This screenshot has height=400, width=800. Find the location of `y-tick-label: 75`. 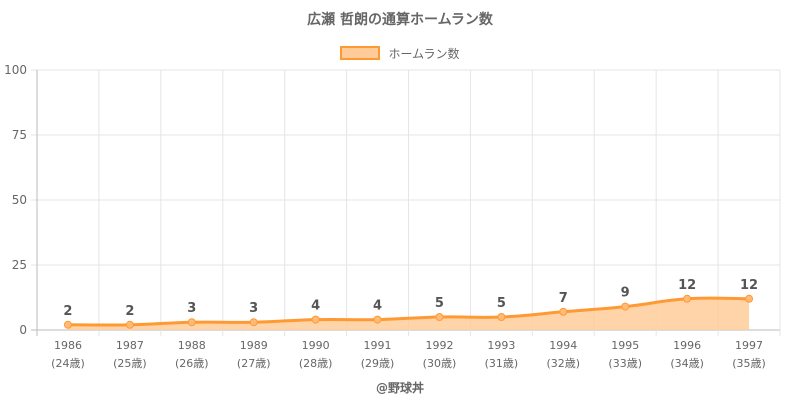

y-tick-label: 75 is located at coordinates (19, 135).